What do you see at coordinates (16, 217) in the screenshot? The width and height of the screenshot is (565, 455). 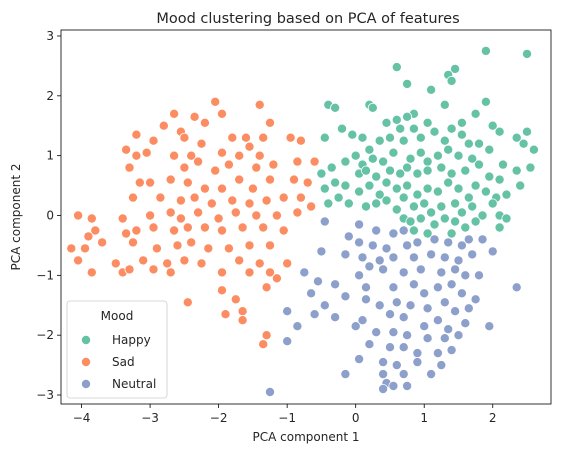 I see `y-axis-label: PCA component 2` at bounding box center [16, 217].